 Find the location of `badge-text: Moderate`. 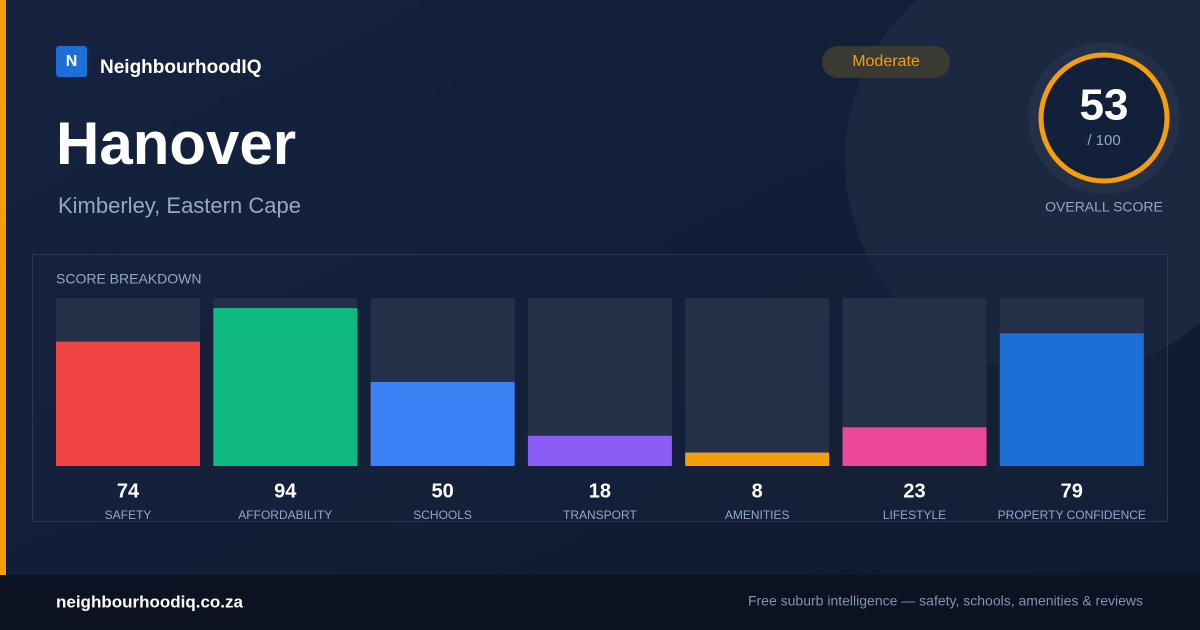

badge-text: Moderate is located at coordinates (886, 61).